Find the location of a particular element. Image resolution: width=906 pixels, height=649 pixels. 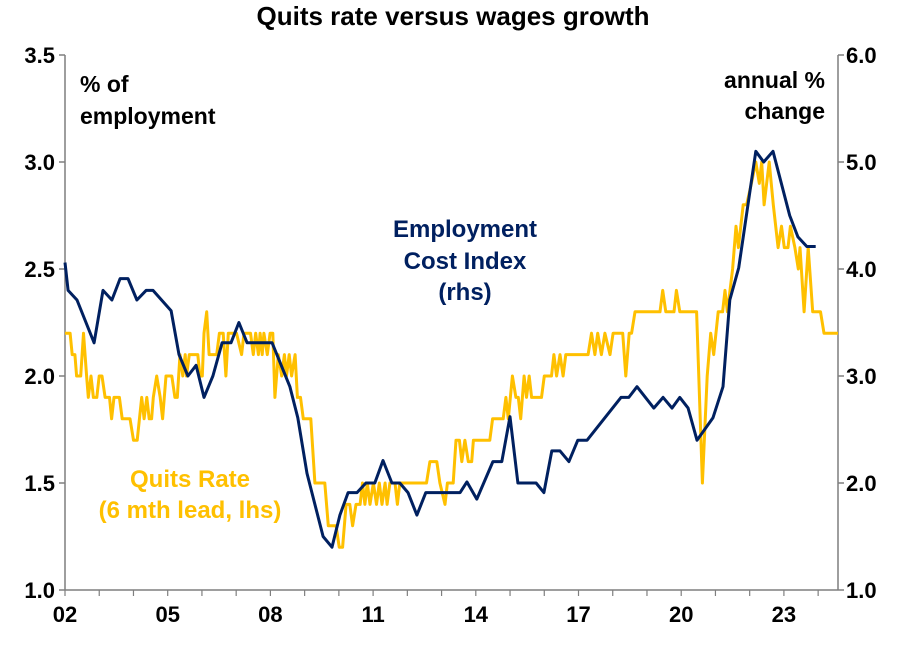

x-tick-label: 23 is located at coordinates (784, 614).